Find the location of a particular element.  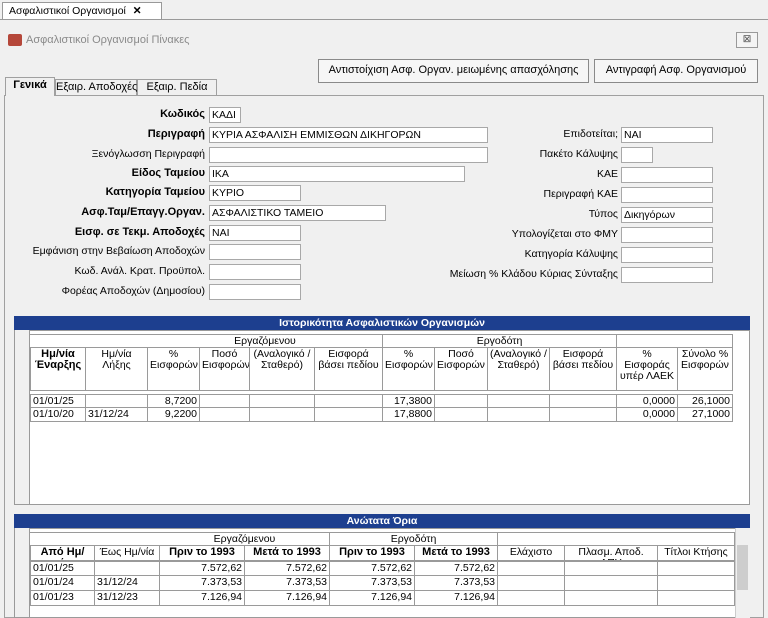

field-label: Είδος Ταμείου is located at coordinates (168, 173).